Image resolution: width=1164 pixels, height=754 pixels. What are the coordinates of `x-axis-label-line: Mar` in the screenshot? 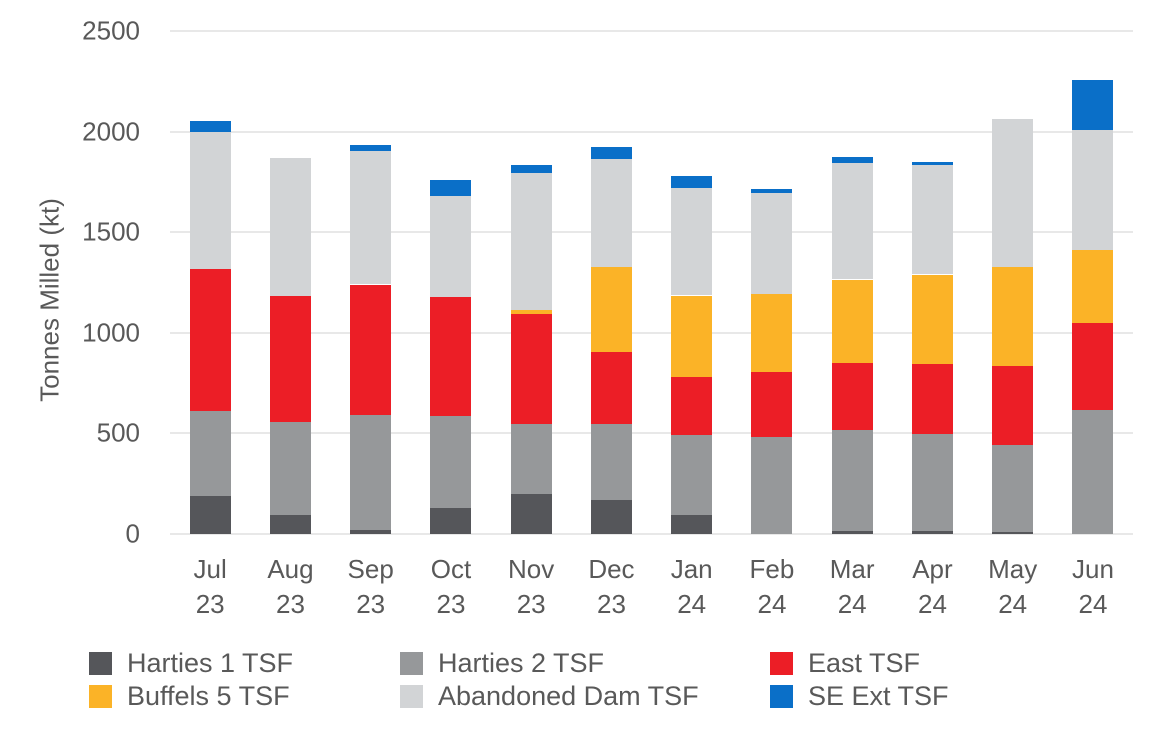 It's located at (852, 569).